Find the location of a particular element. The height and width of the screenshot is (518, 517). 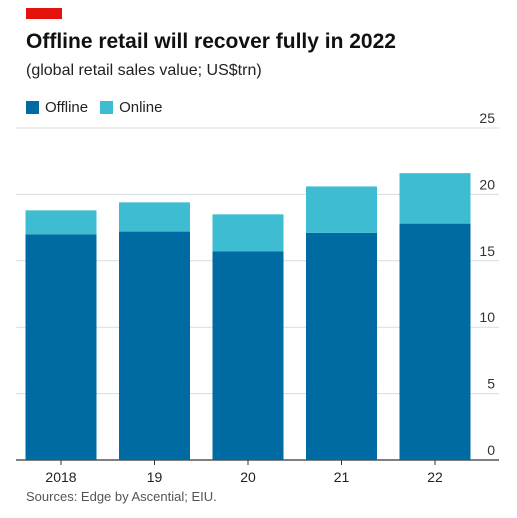

legend-swatch-online is located at coordinates (107, 107).